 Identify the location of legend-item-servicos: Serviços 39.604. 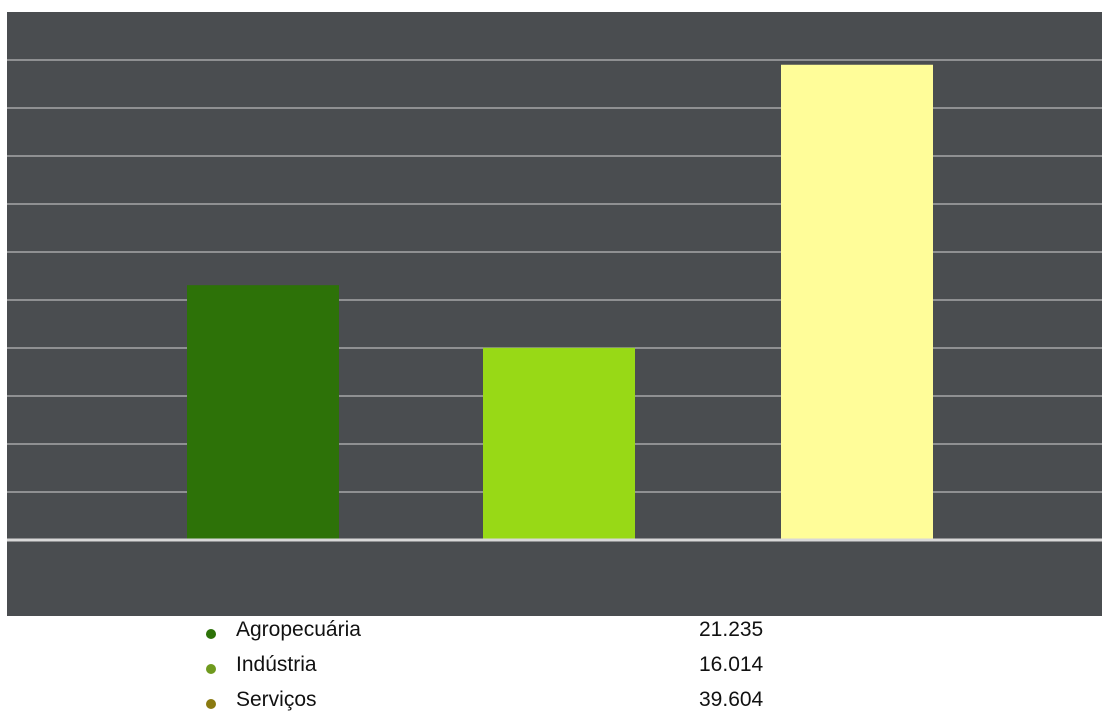
(505, 701).